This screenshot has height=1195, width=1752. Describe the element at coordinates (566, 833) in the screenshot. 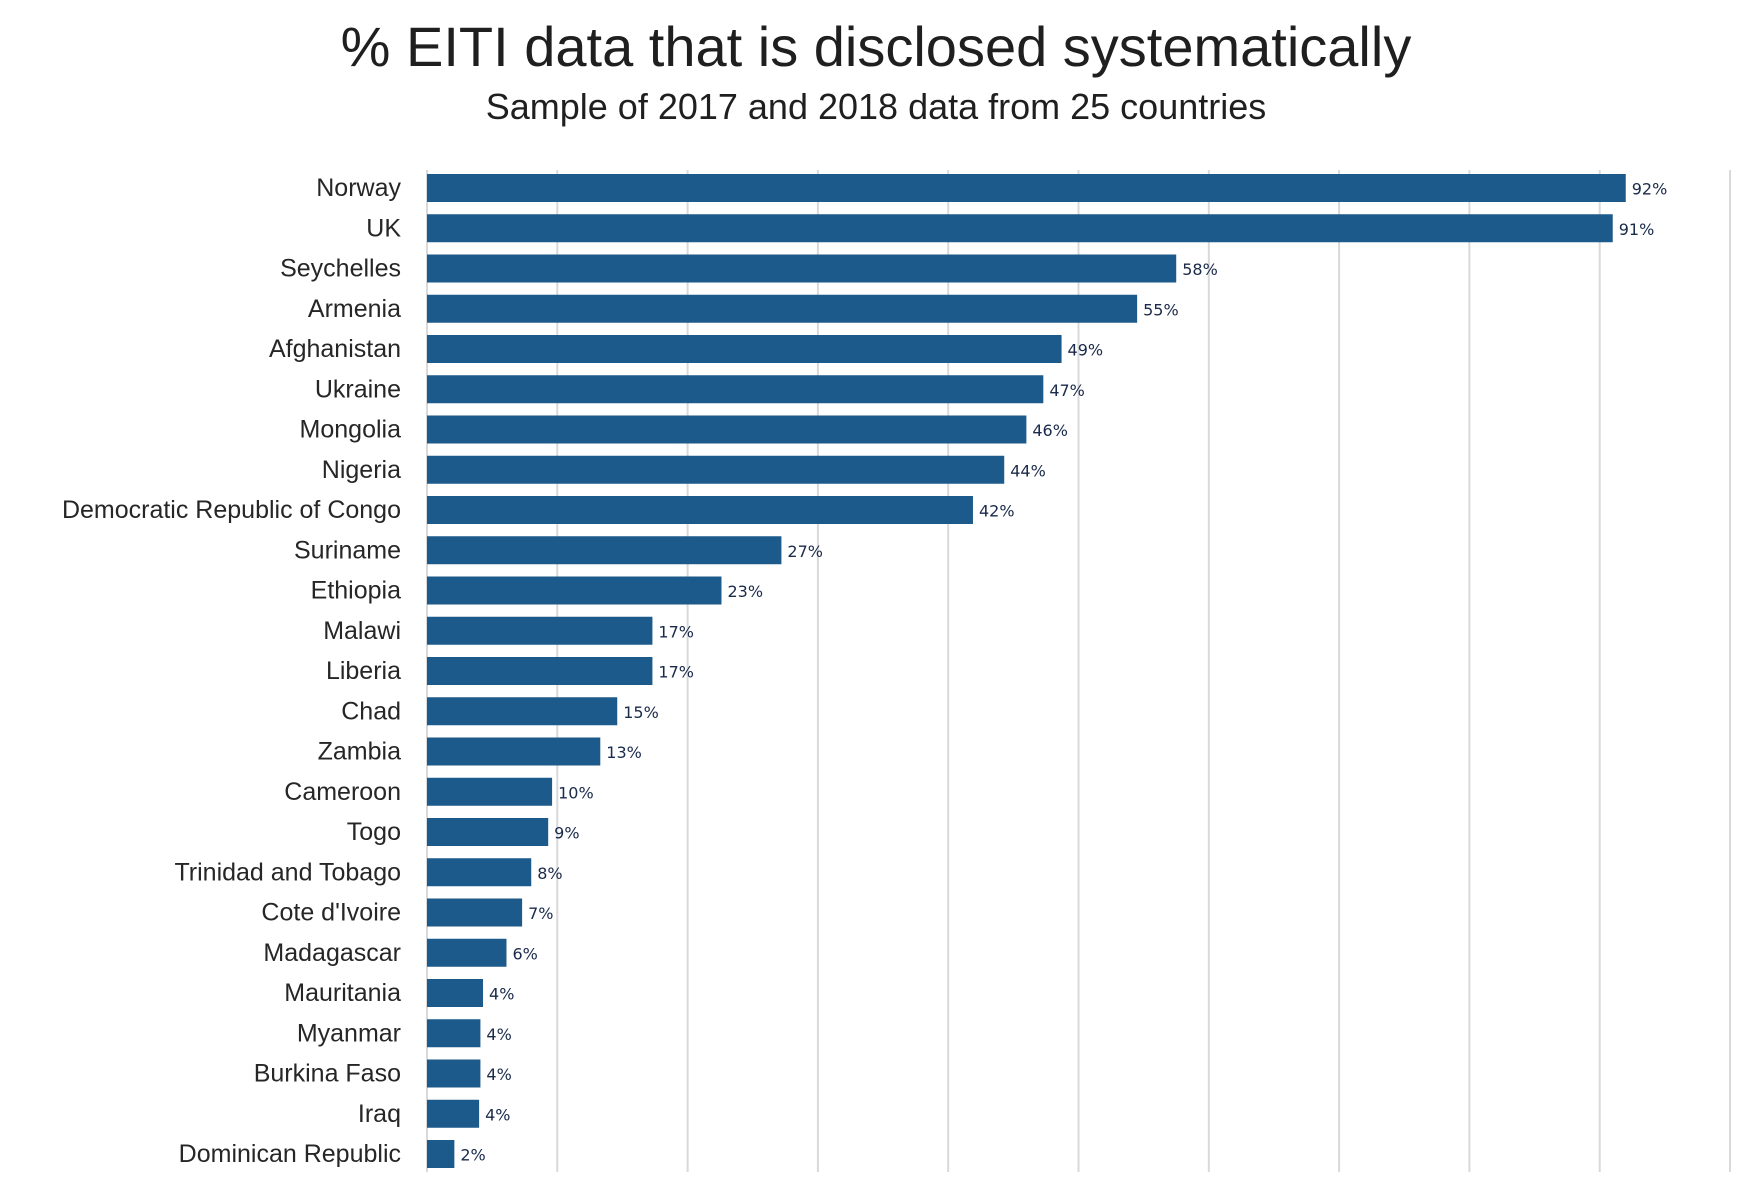

I see `value-label: 9%` at that location.